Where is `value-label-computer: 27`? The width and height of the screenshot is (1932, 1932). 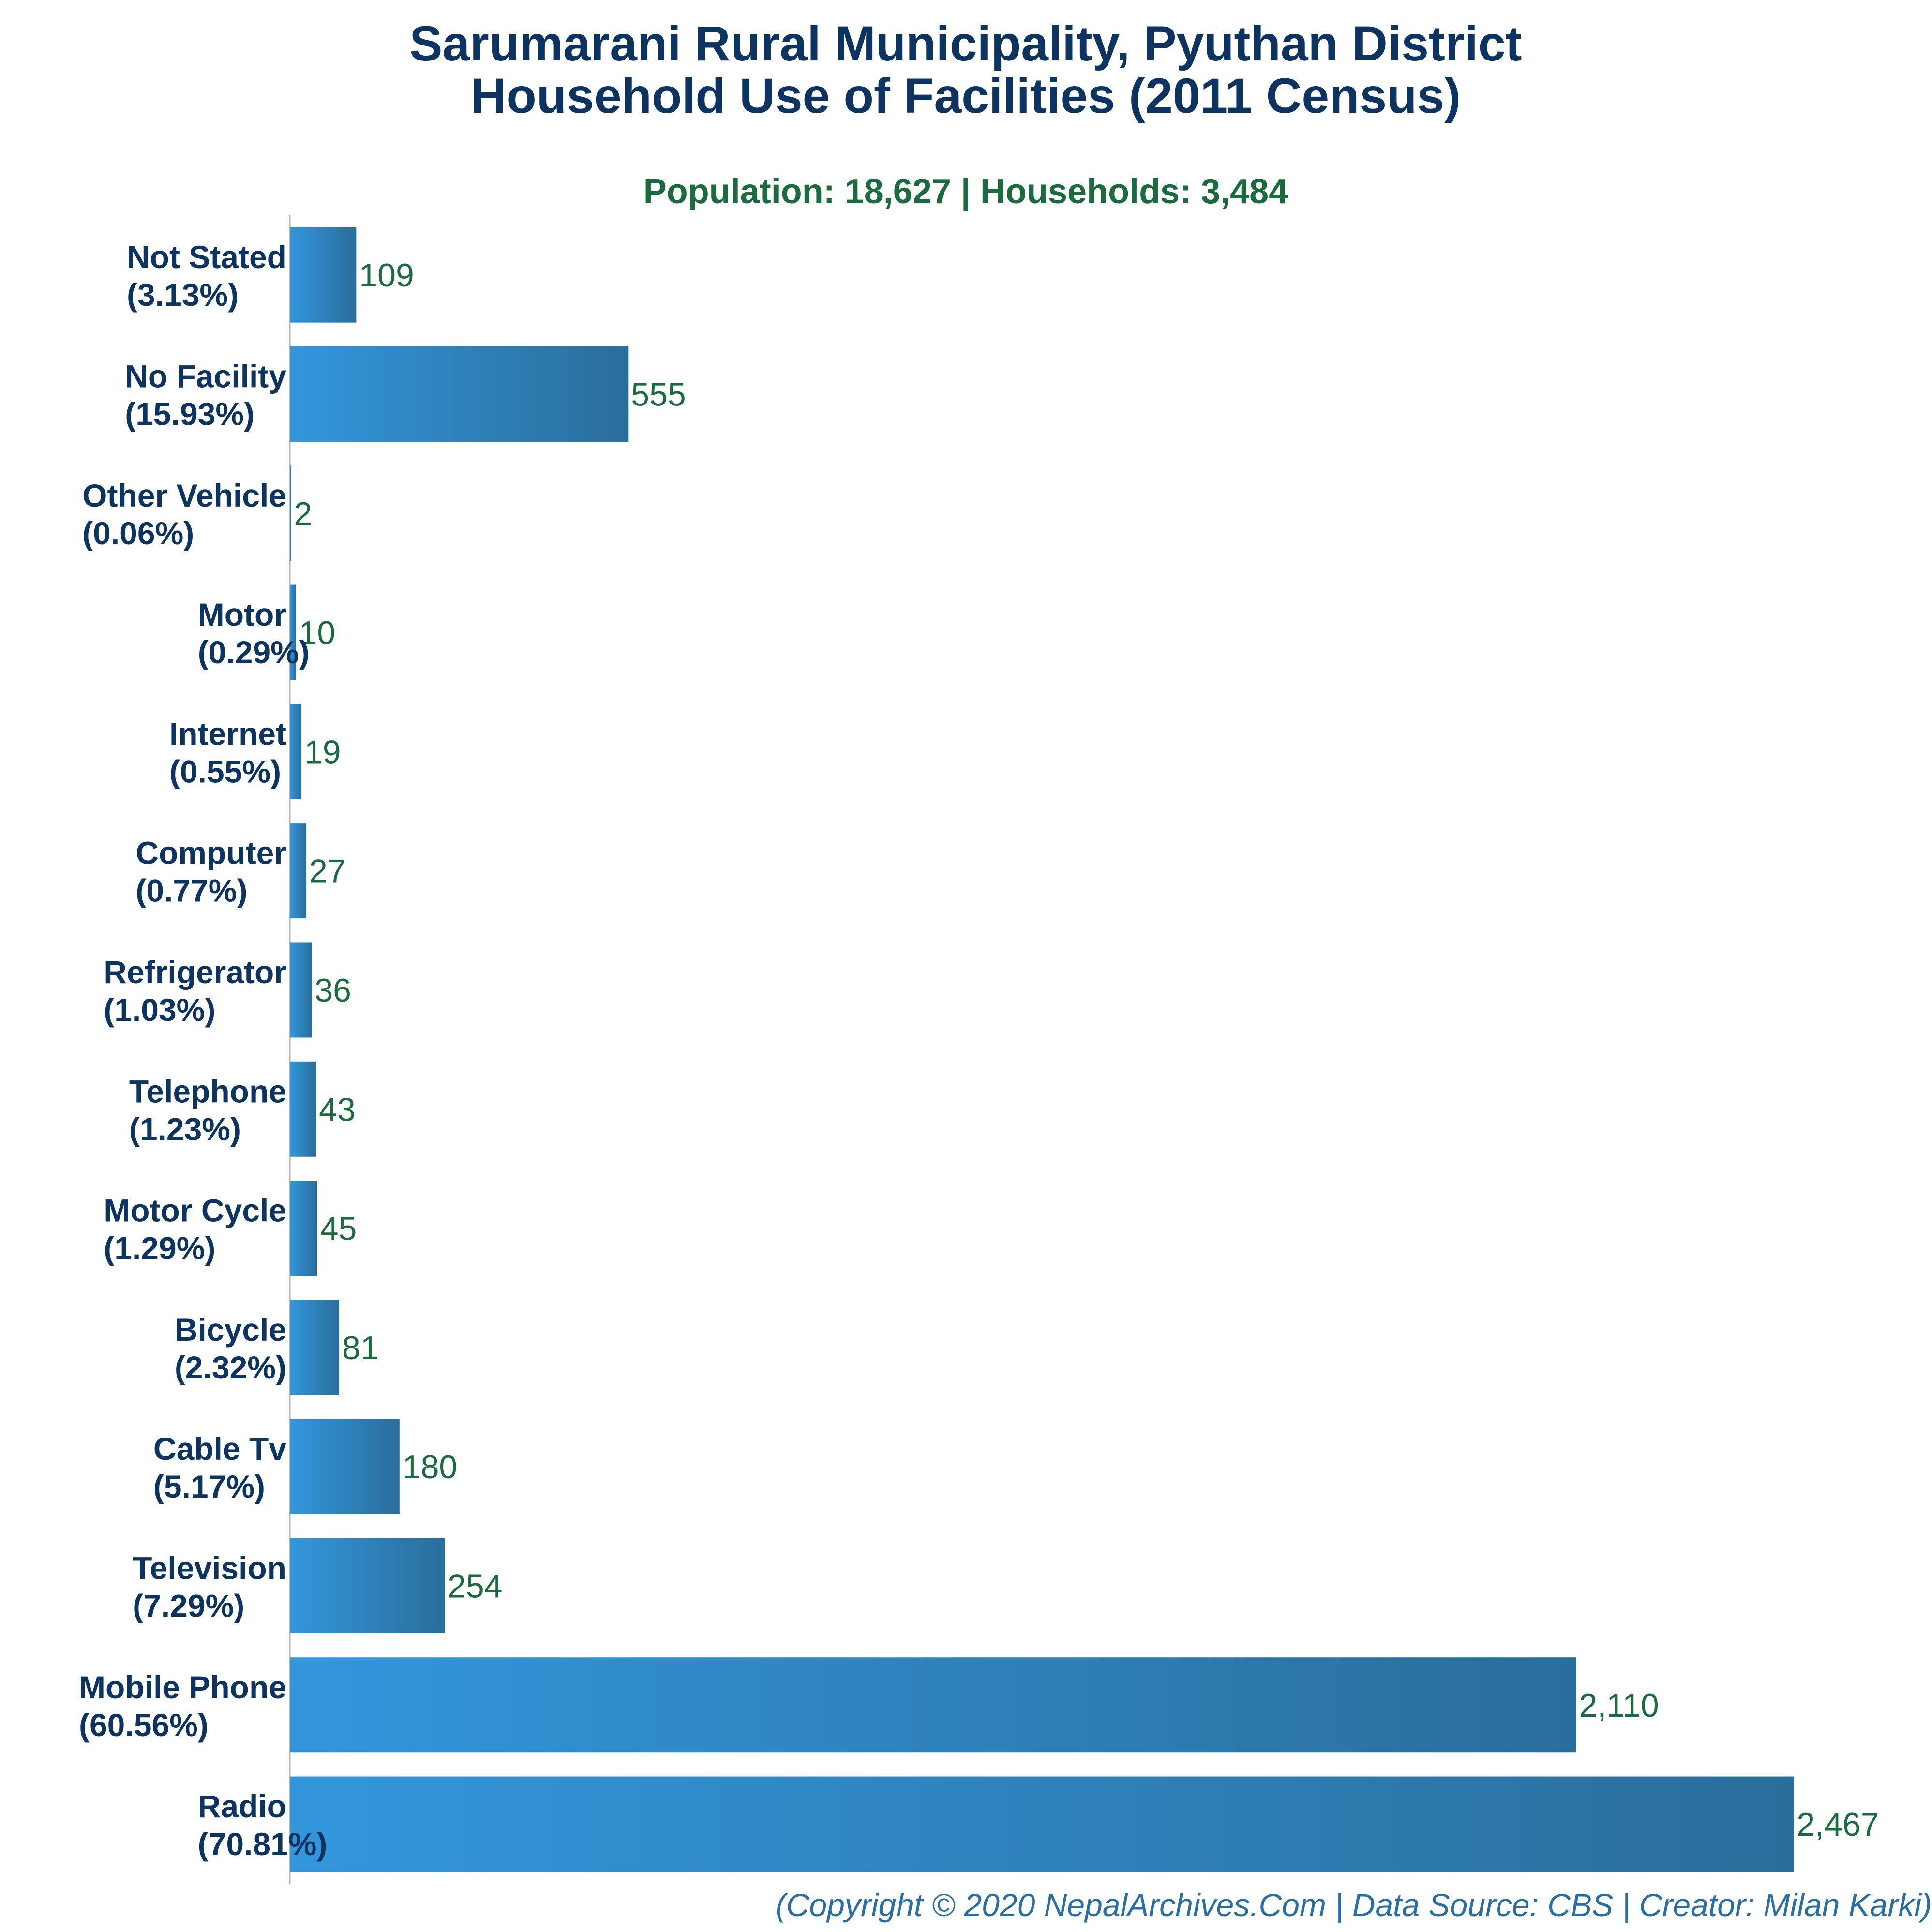 value-label-computer: 27 is located at coordinates (327, 871).